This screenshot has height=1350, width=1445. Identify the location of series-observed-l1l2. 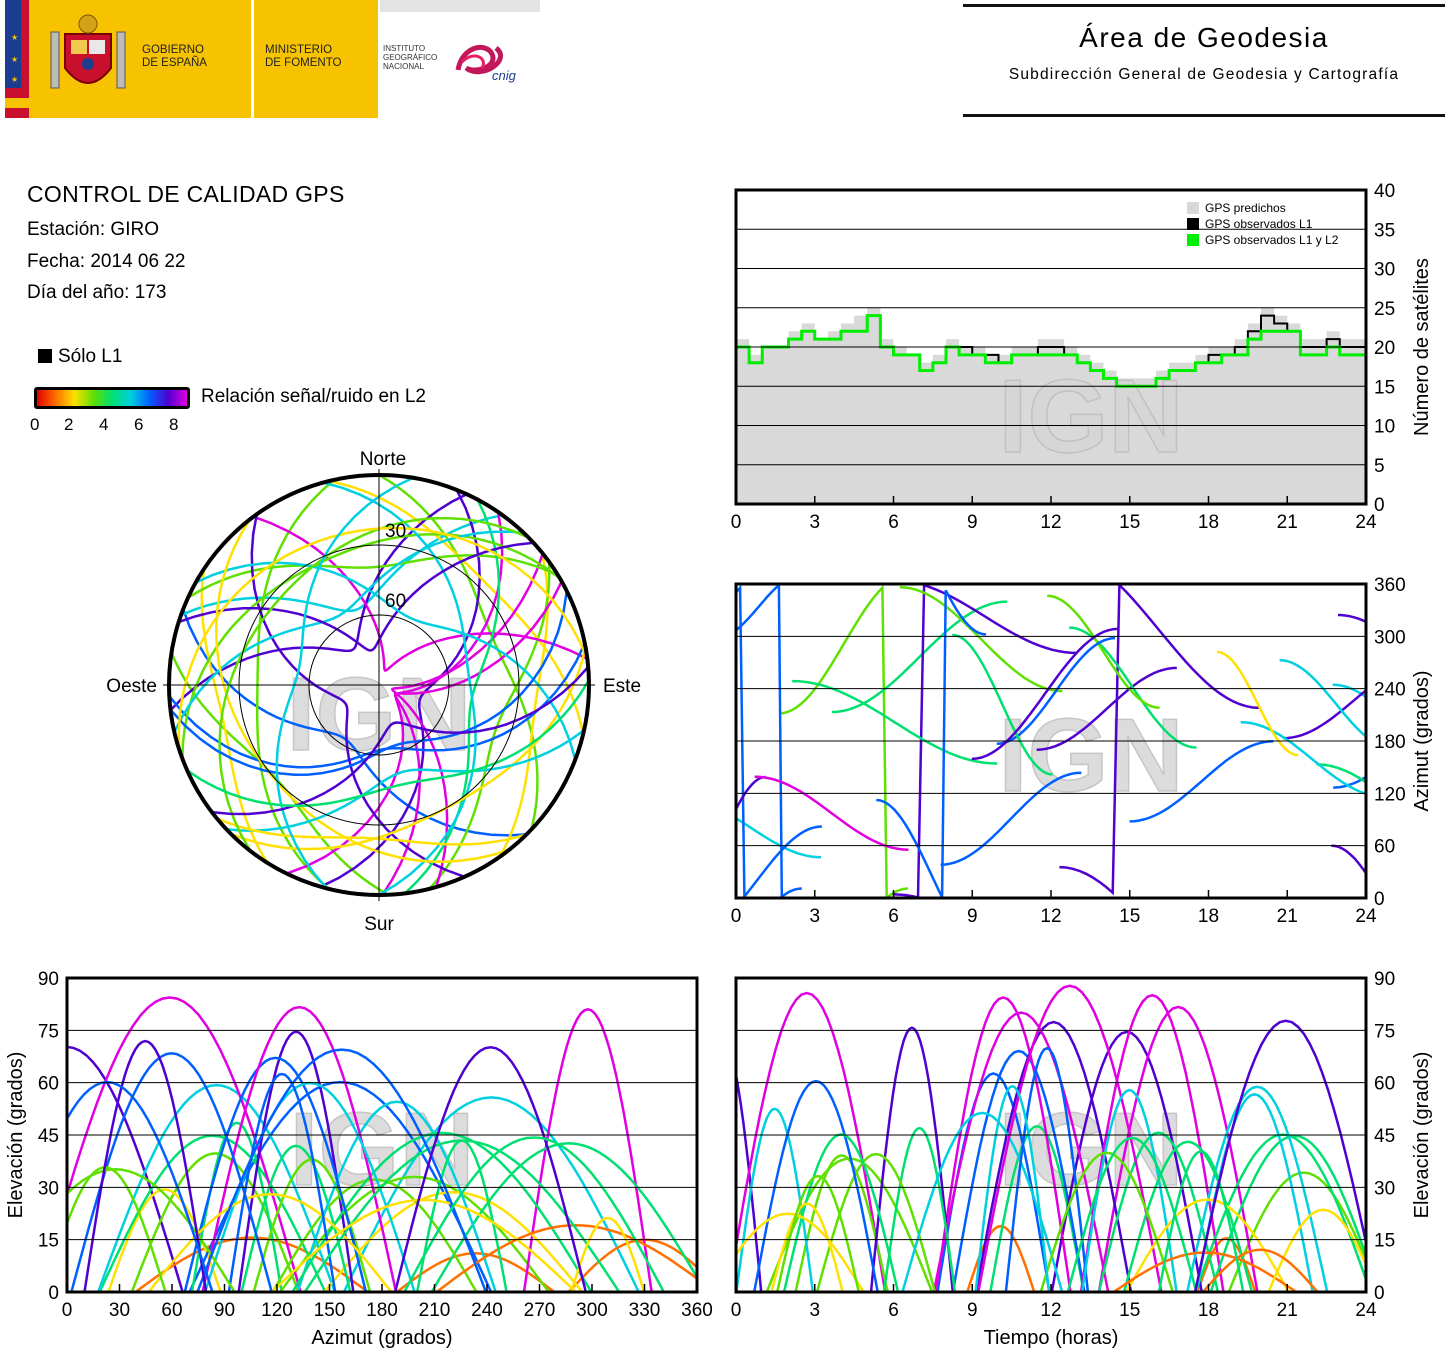
(1051, 351).